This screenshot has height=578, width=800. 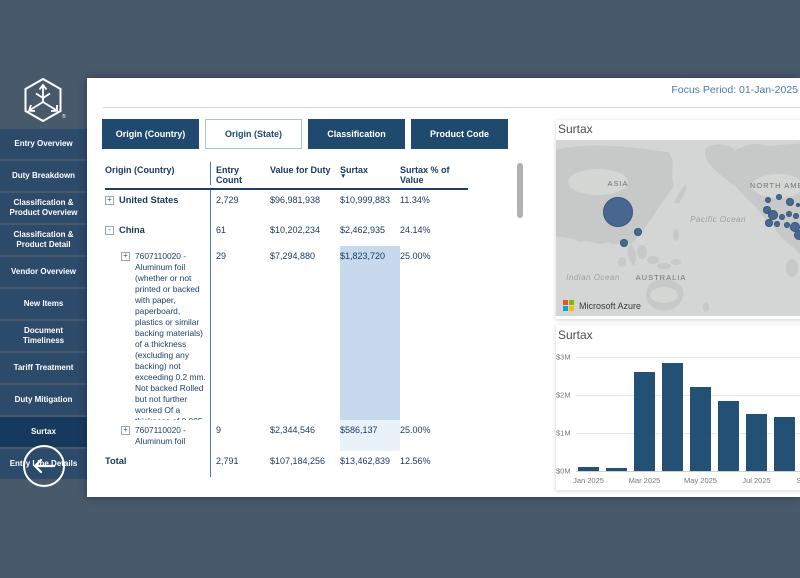 I want to click on x-axis-tick-label: Sep 2025, so click(x=798, y=480).